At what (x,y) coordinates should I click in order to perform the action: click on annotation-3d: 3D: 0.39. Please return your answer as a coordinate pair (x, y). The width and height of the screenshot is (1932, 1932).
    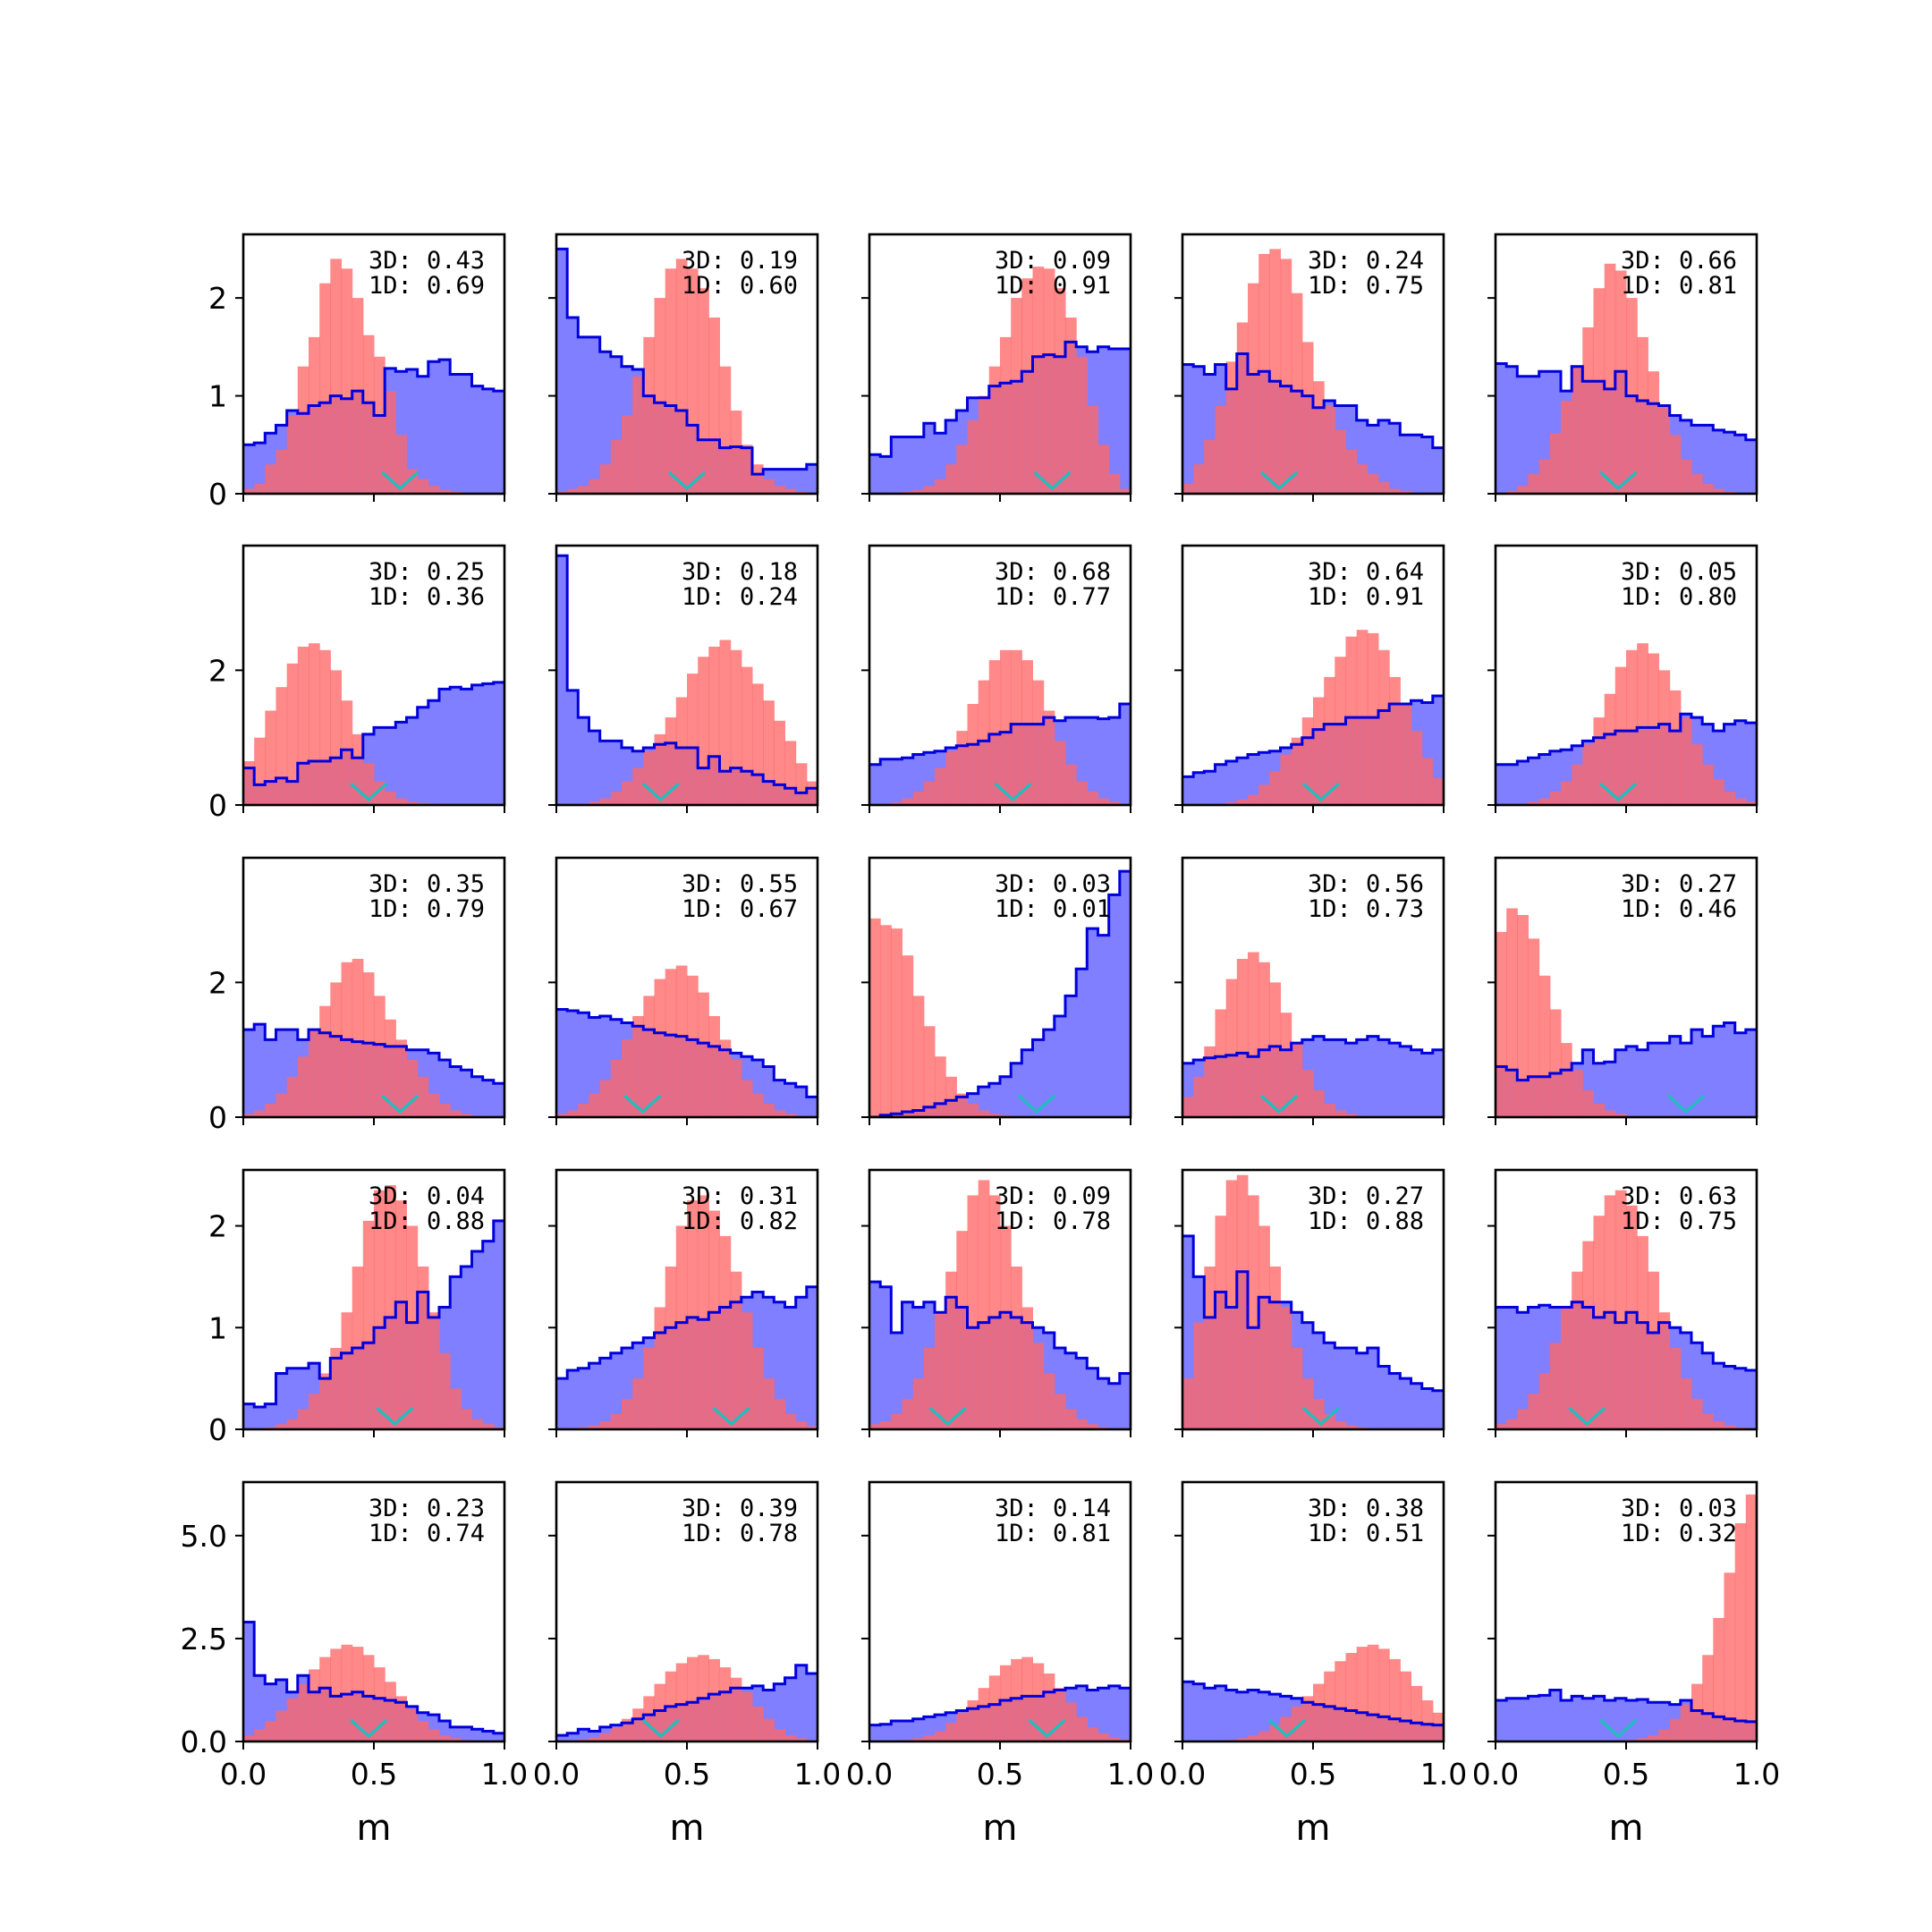
    Looking at the image, I should click on (740, 1508).